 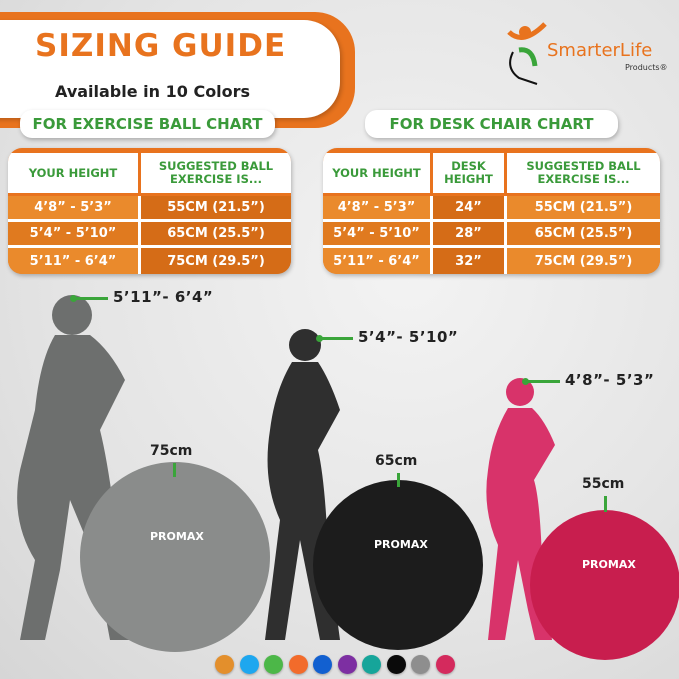 I want to click on height-label-tall: 5’11”- 6’4”, so click(x=163, y=297).